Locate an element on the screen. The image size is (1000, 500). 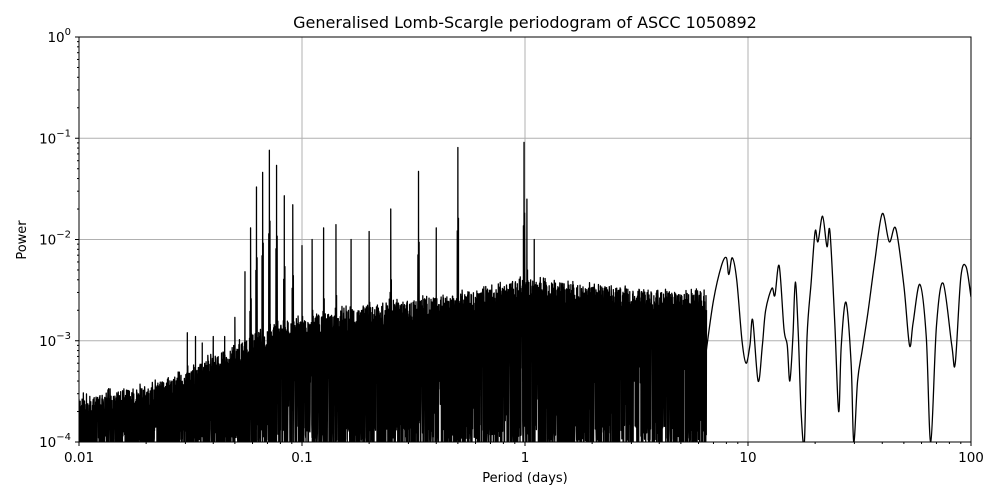
x-tick-labels: 0.01 0.1 1 10 100 is located at coordinates (524, 458).